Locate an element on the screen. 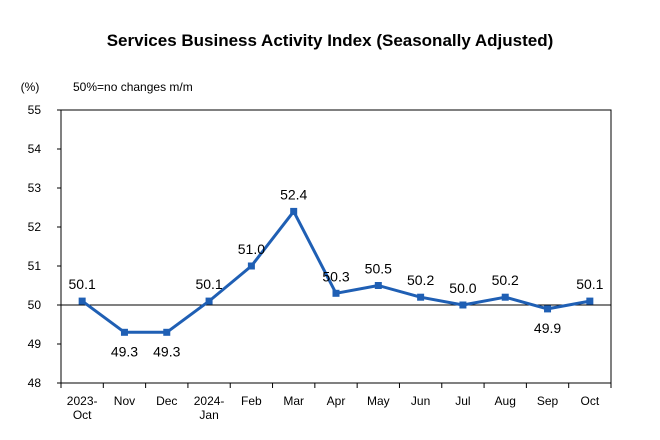 Image resolution: width=660 pixels, height=440 pixels. x-tick-label: Sep is located at coordinates (548, 401).